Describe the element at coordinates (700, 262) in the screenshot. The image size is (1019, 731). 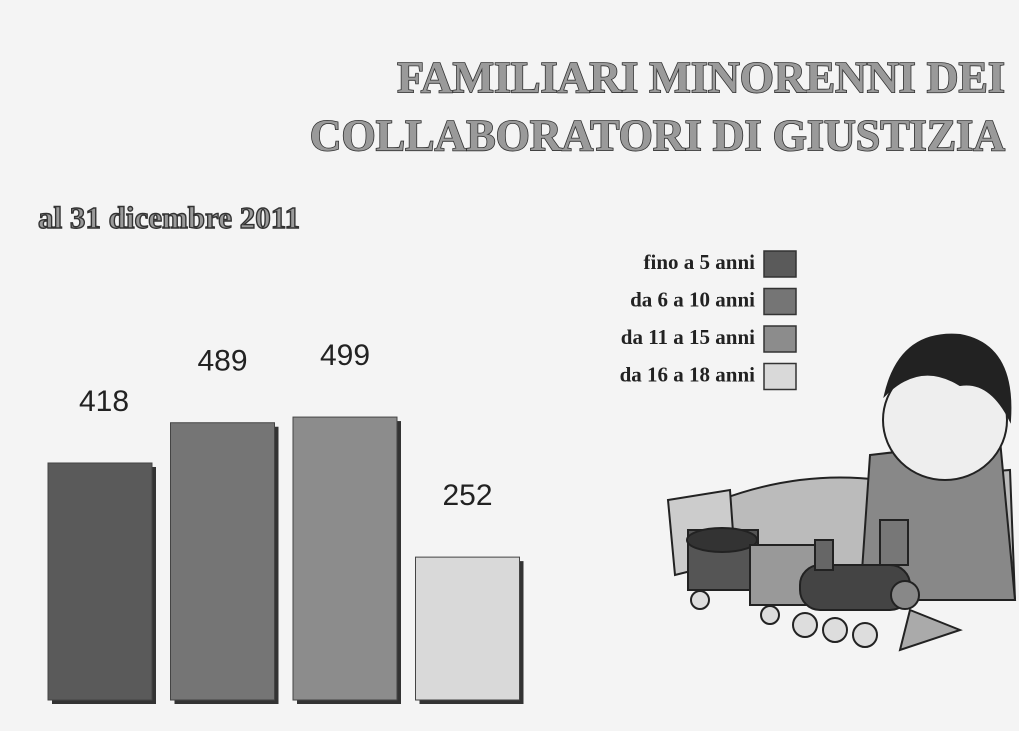
I see `legend-label: fino a 5 anni` at that location.